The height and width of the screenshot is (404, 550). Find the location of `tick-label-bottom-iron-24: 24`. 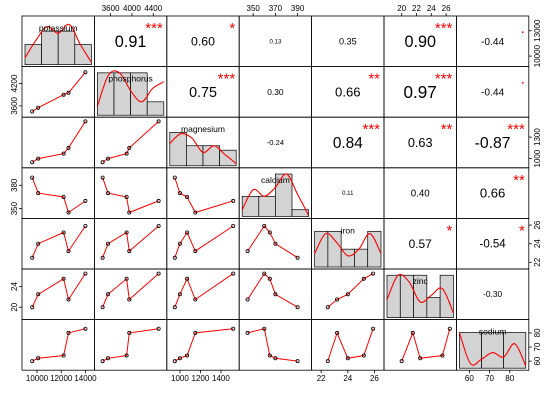

tick-label-bottom-iron-24: 24 is located at coordinates (347, 378).